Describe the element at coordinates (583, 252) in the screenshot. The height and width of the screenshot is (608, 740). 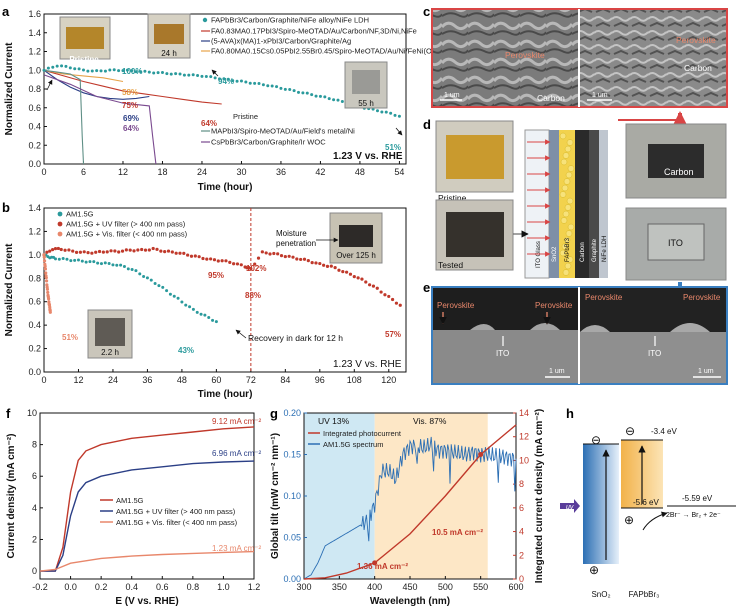
I see `layer-carbon: Carbon` at that location.